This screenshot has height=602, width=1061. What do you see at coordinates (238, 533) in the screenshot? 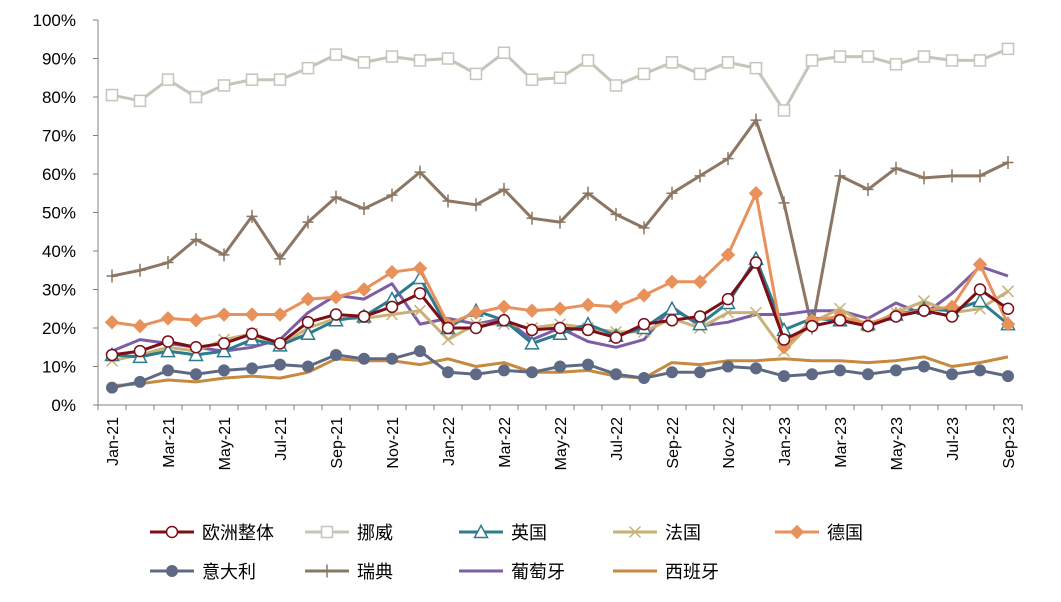
I see `legend-label: 欧洲整体` at bounding box center [238, 533].